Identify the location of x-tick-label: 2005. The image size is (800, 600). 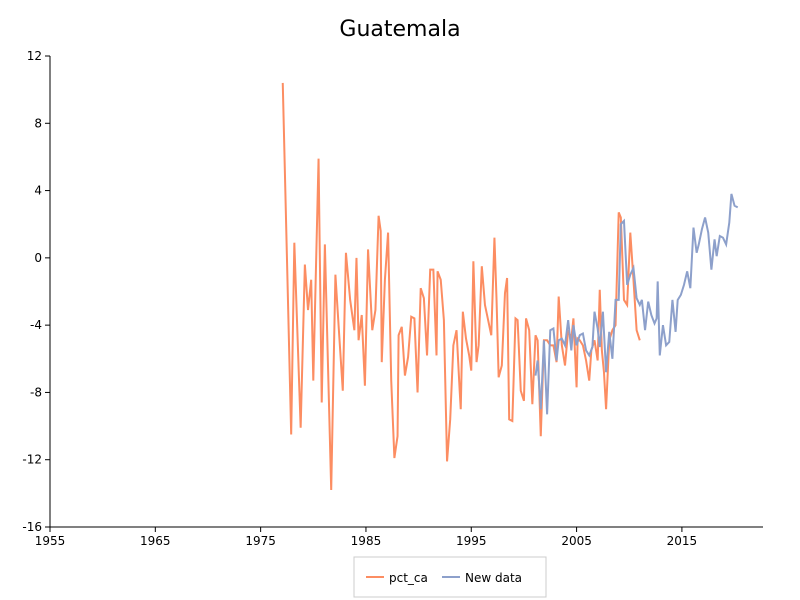
(576, 541).